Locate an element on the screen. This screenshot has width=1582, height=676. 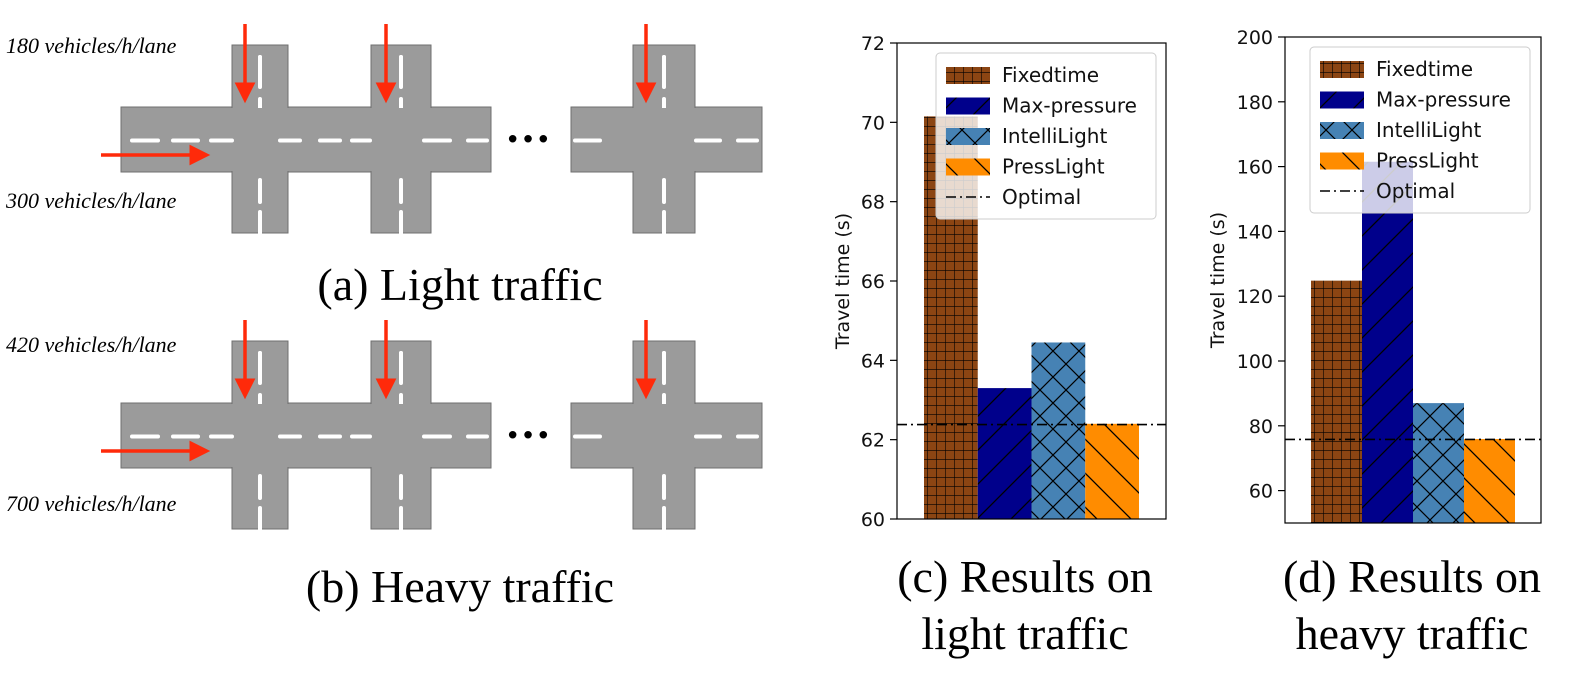
y-tick-label: 160 is located at coordinates (1255, 168).